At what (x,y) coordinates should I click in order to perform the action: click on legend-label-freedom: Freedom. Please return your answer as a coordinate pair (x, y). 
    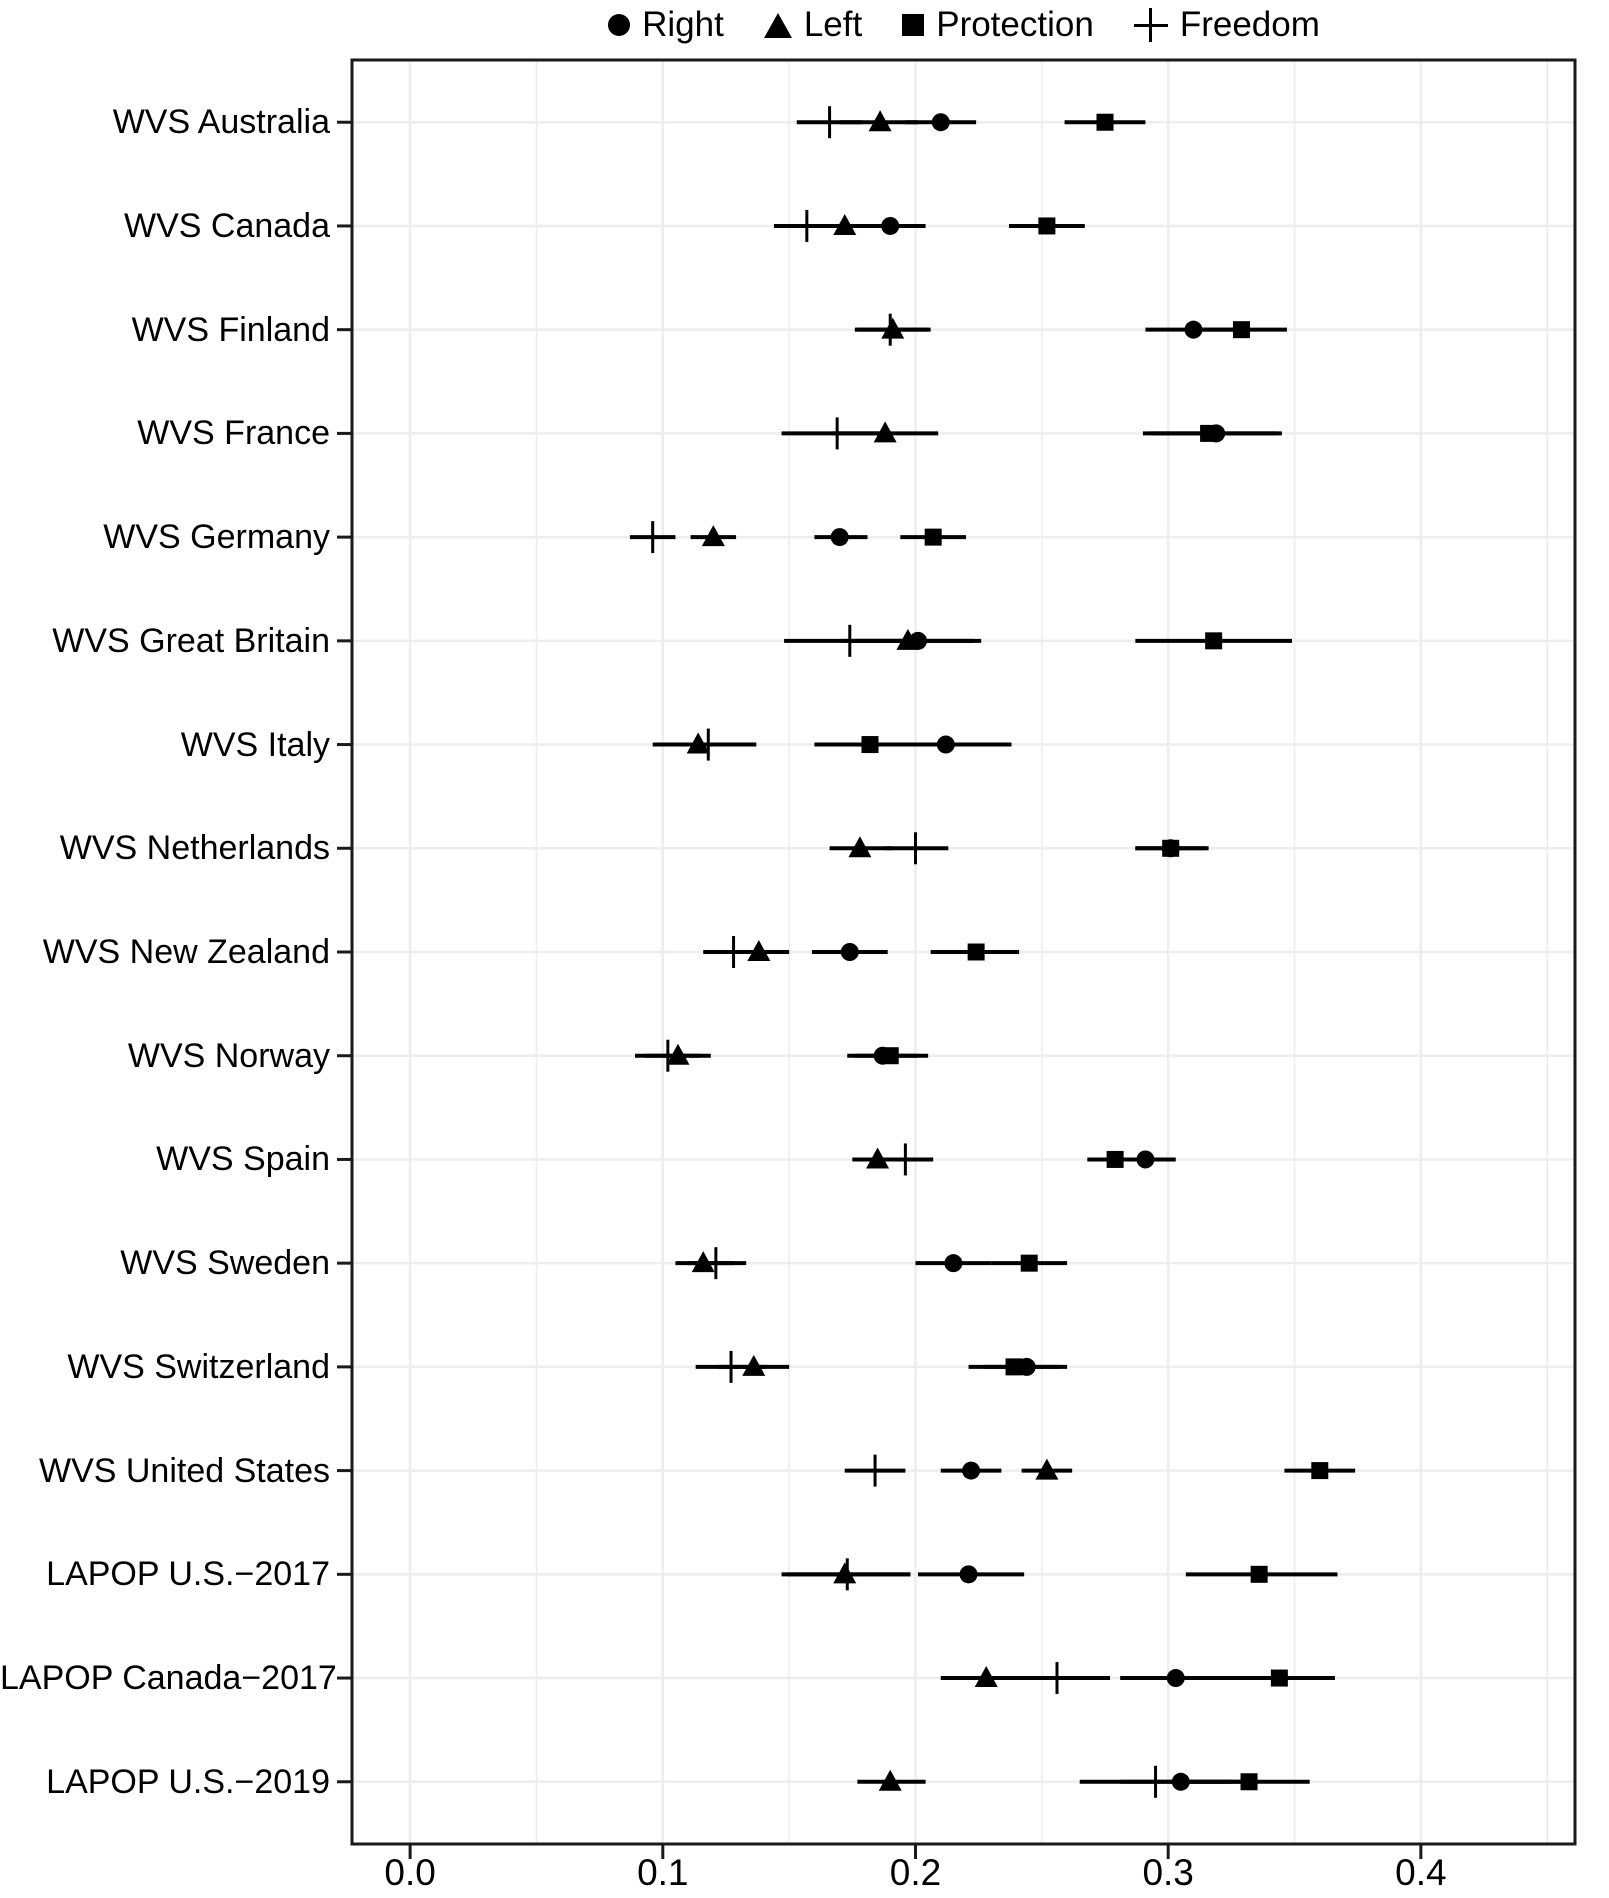
    Looking at the image, I should click on (1249, 24).